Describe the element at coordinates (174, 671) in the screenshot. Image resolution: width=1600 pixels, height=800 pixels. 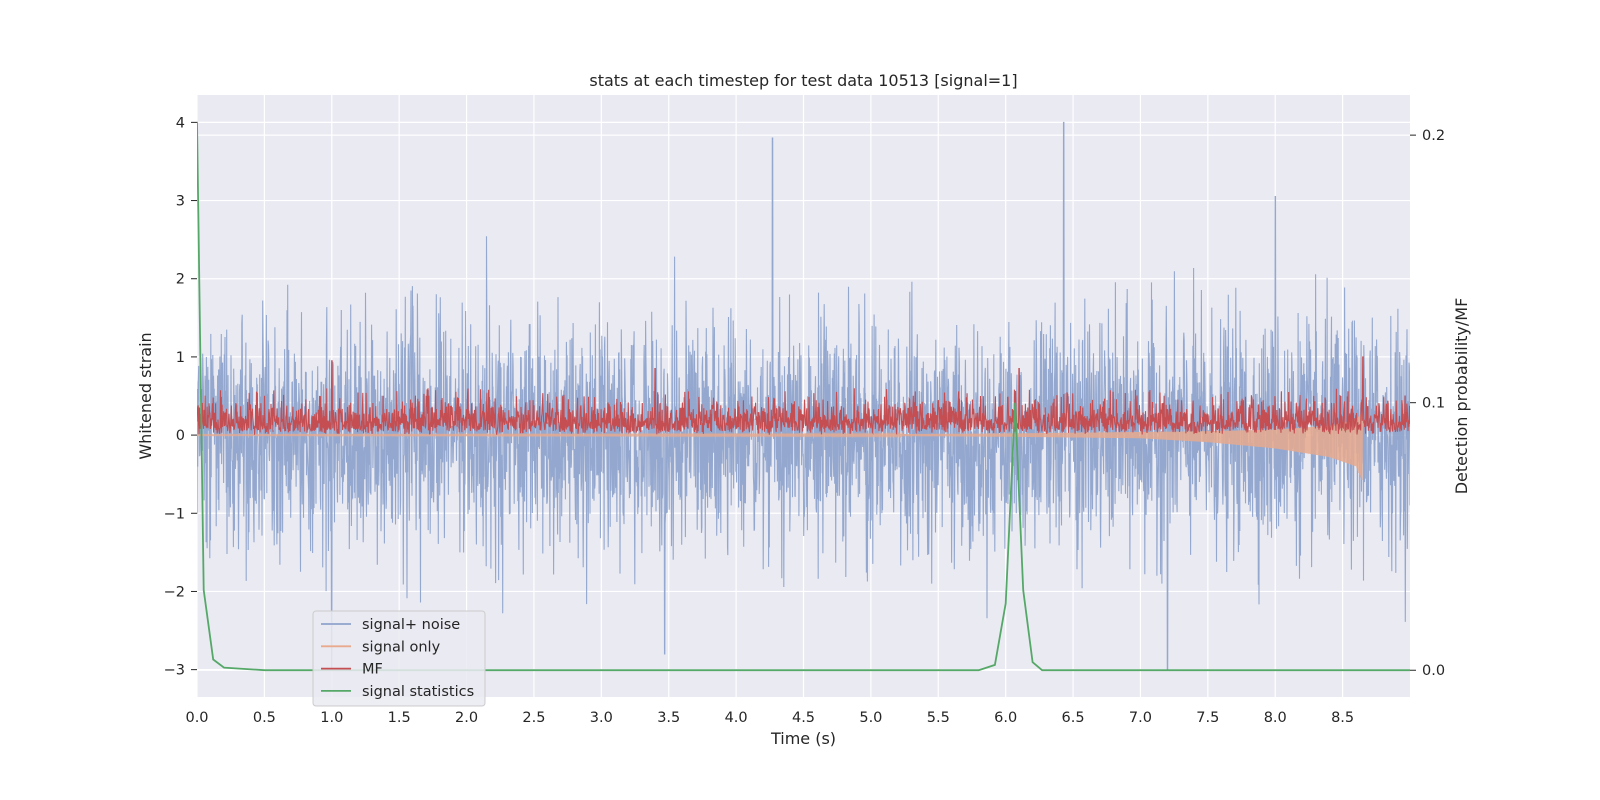
I see `y-tick-label: −3` at that location.